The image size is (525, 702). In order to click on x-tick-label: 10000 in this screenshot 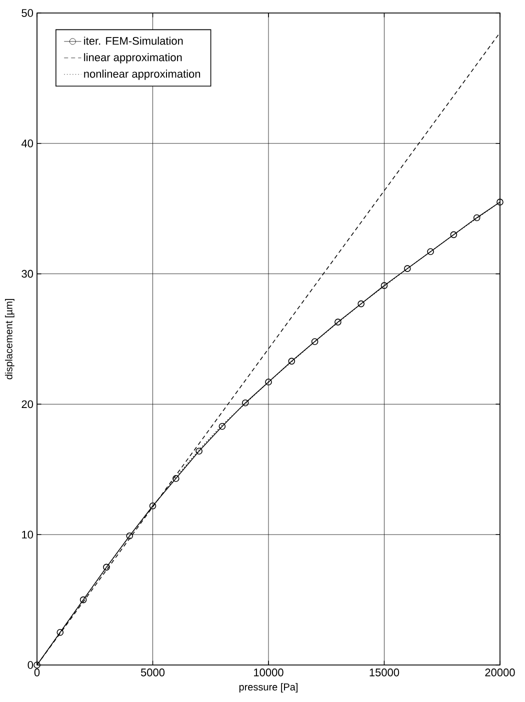, I will do `click(269, 672)`.